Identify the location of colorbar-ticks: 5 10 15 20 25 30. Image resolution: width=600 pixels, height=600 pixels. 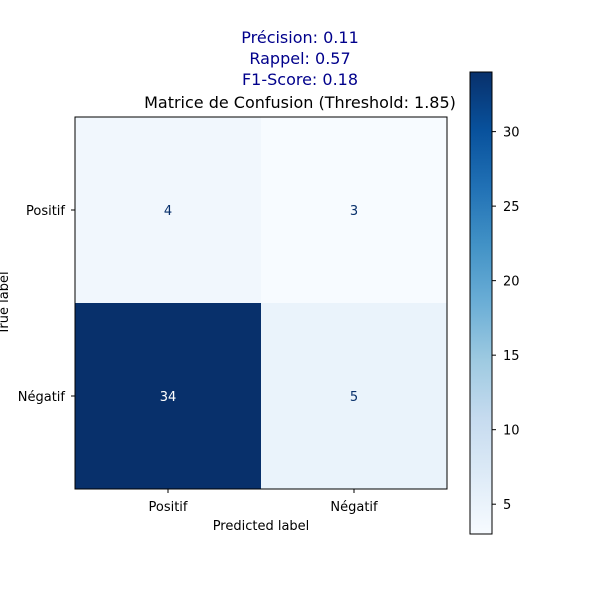
(506, 319).